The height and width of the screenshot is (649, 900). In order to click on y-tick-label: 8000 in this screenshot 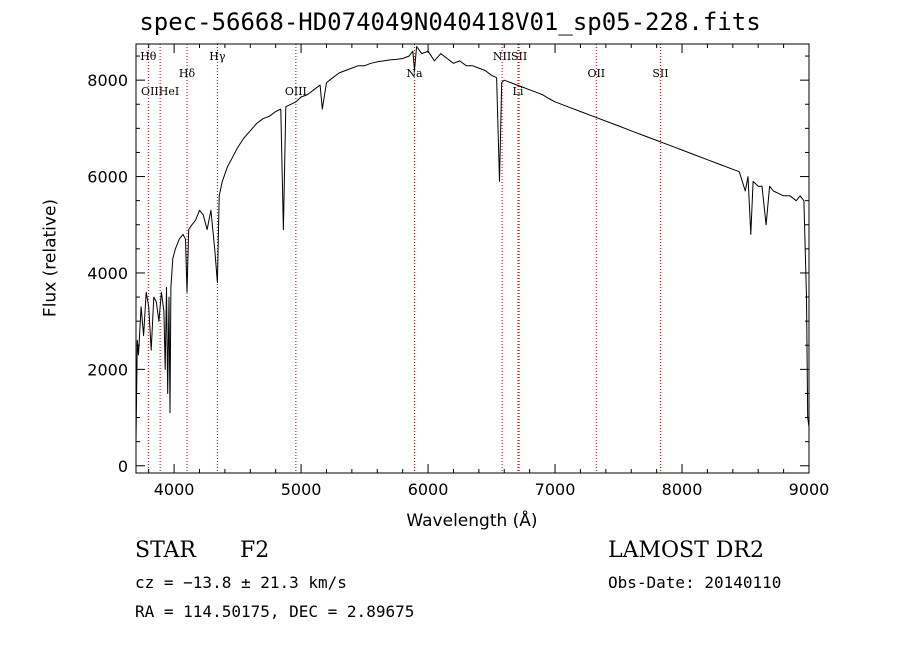, I will do `click(107, 80)`.